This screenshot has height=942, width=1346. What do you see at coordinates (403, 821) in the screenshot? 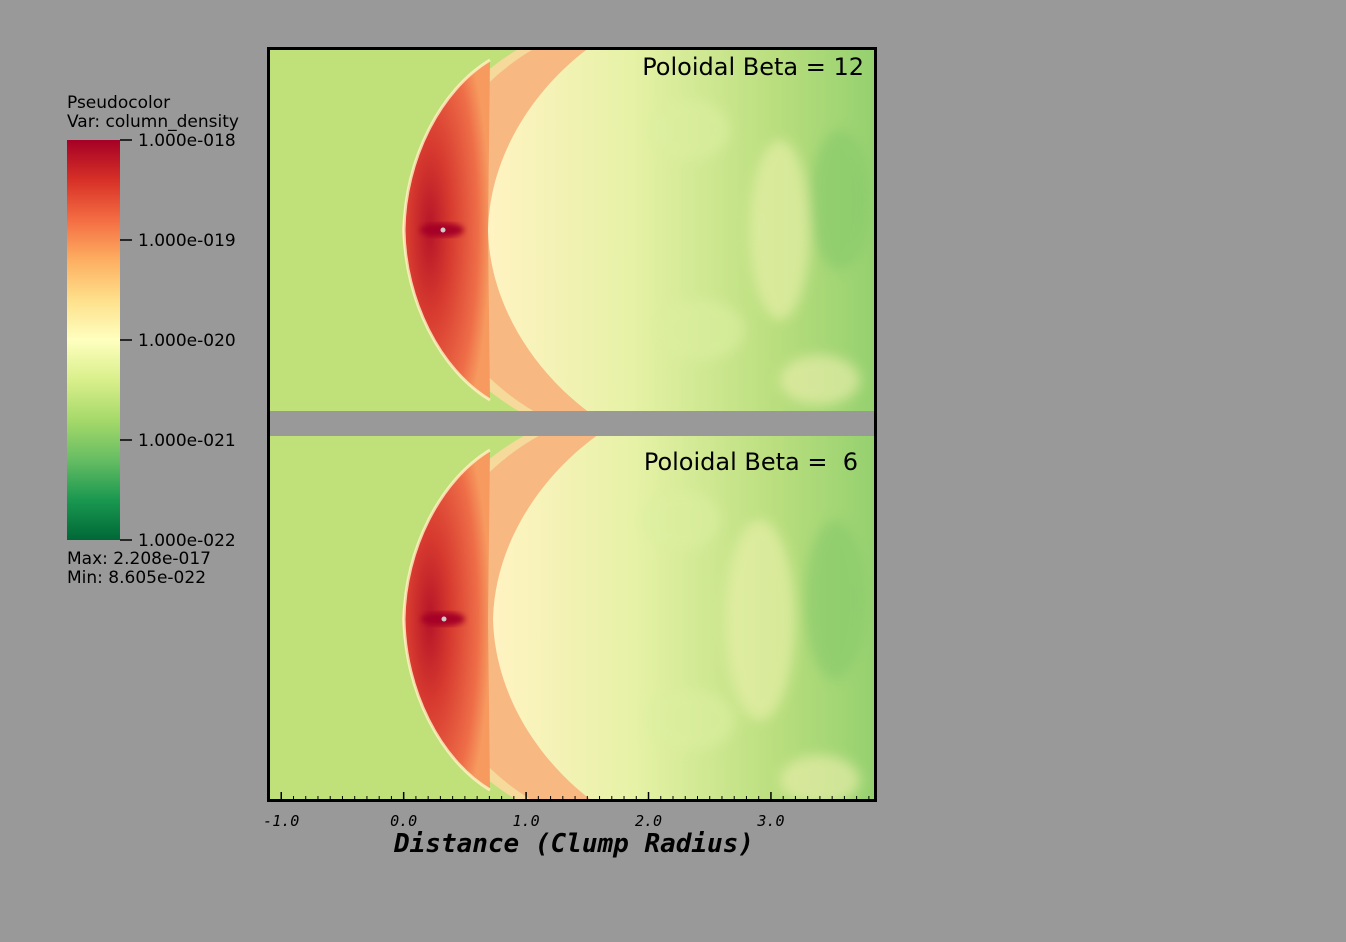
I see `x-tick-label: 0.0` at bounding box center [403, 821].